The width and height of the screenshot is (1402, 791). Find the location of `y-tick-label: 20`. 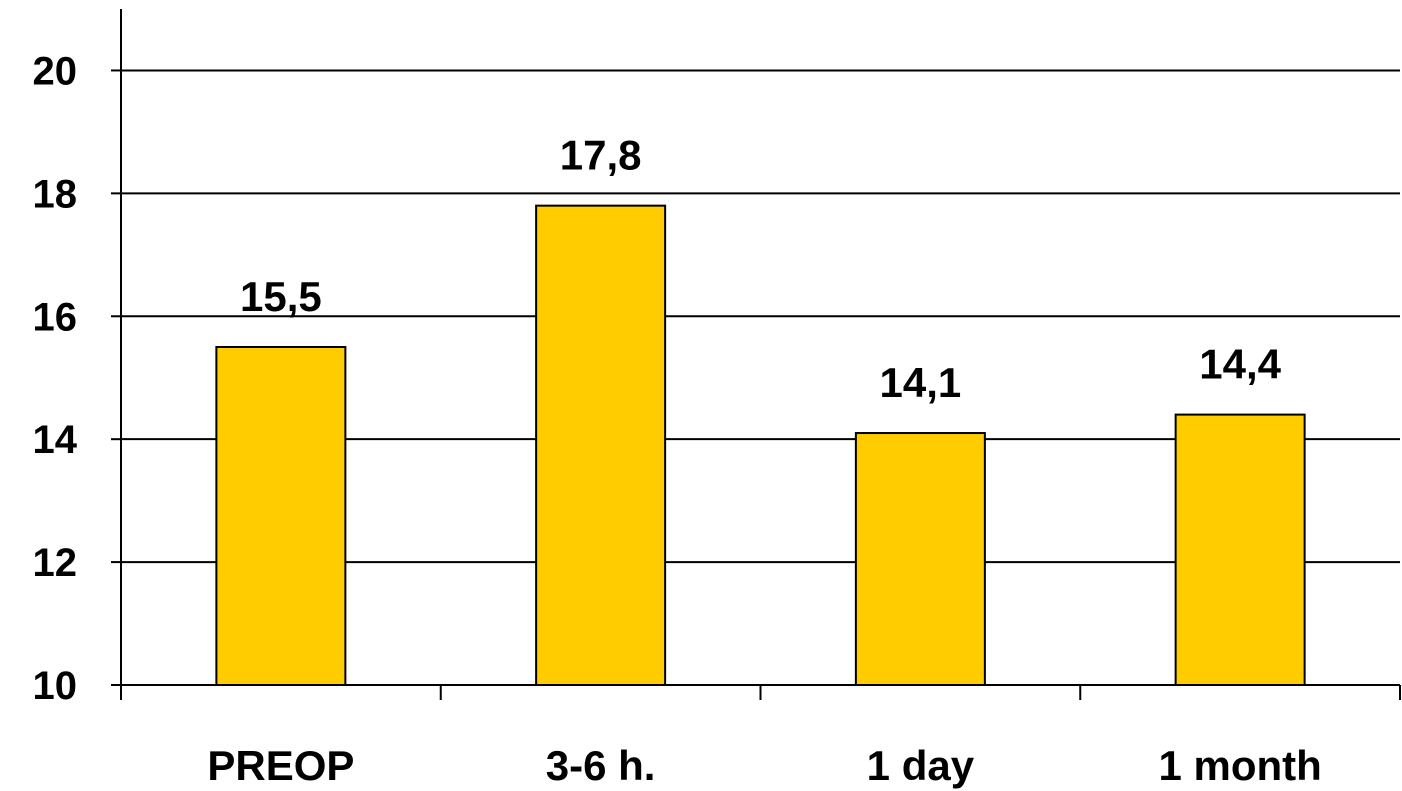

y-tick-label: 20 is located at coordinates (55, 71).